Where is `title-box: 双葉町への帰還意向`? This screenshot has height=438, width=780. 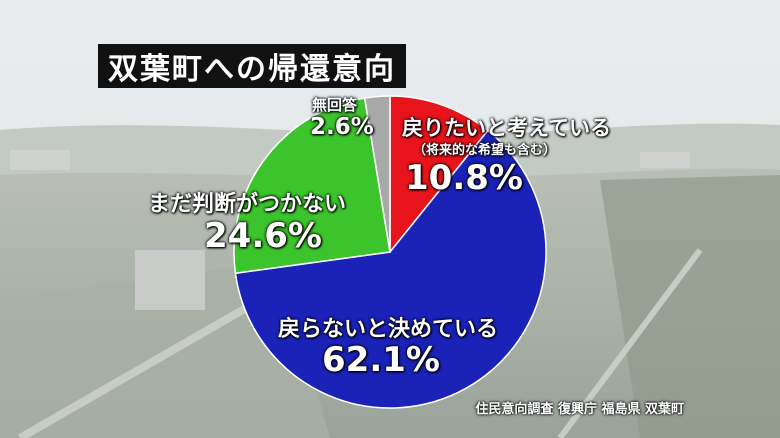
title-box: 双葉町への帰還意向 is located at coordinates (252, 66).